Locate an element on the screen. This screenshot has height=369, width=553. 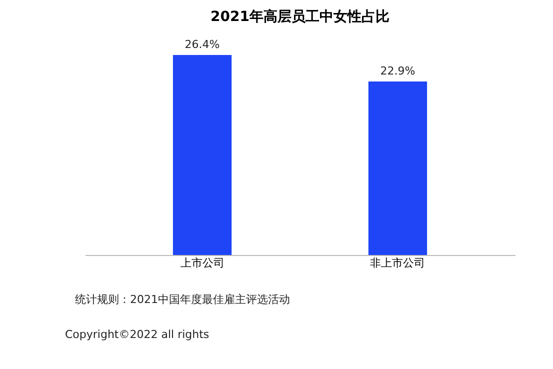
data-label: 22.9% is located at coordinates (398, 71).